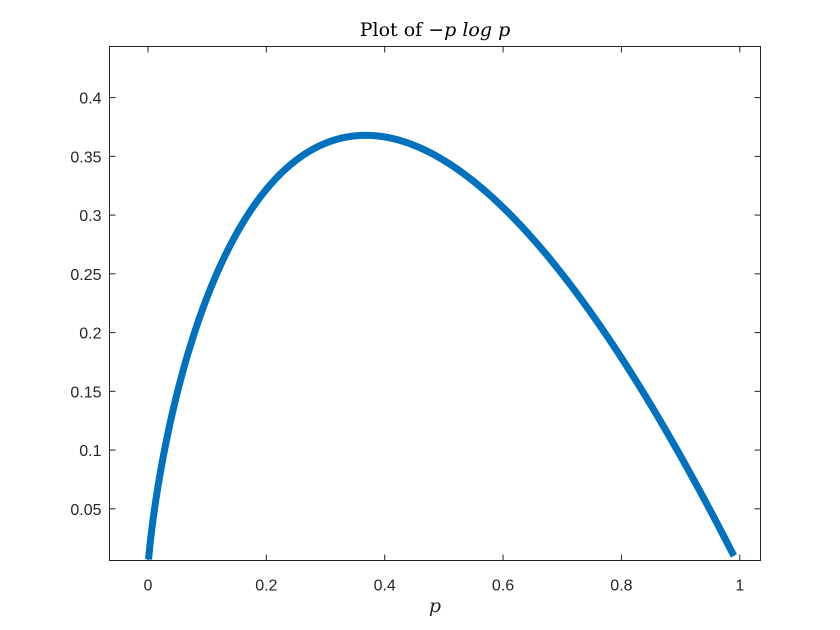 This screenshot has width=840, height=630. I want to click on x-tick-label: 0.2, so click(266, 586).